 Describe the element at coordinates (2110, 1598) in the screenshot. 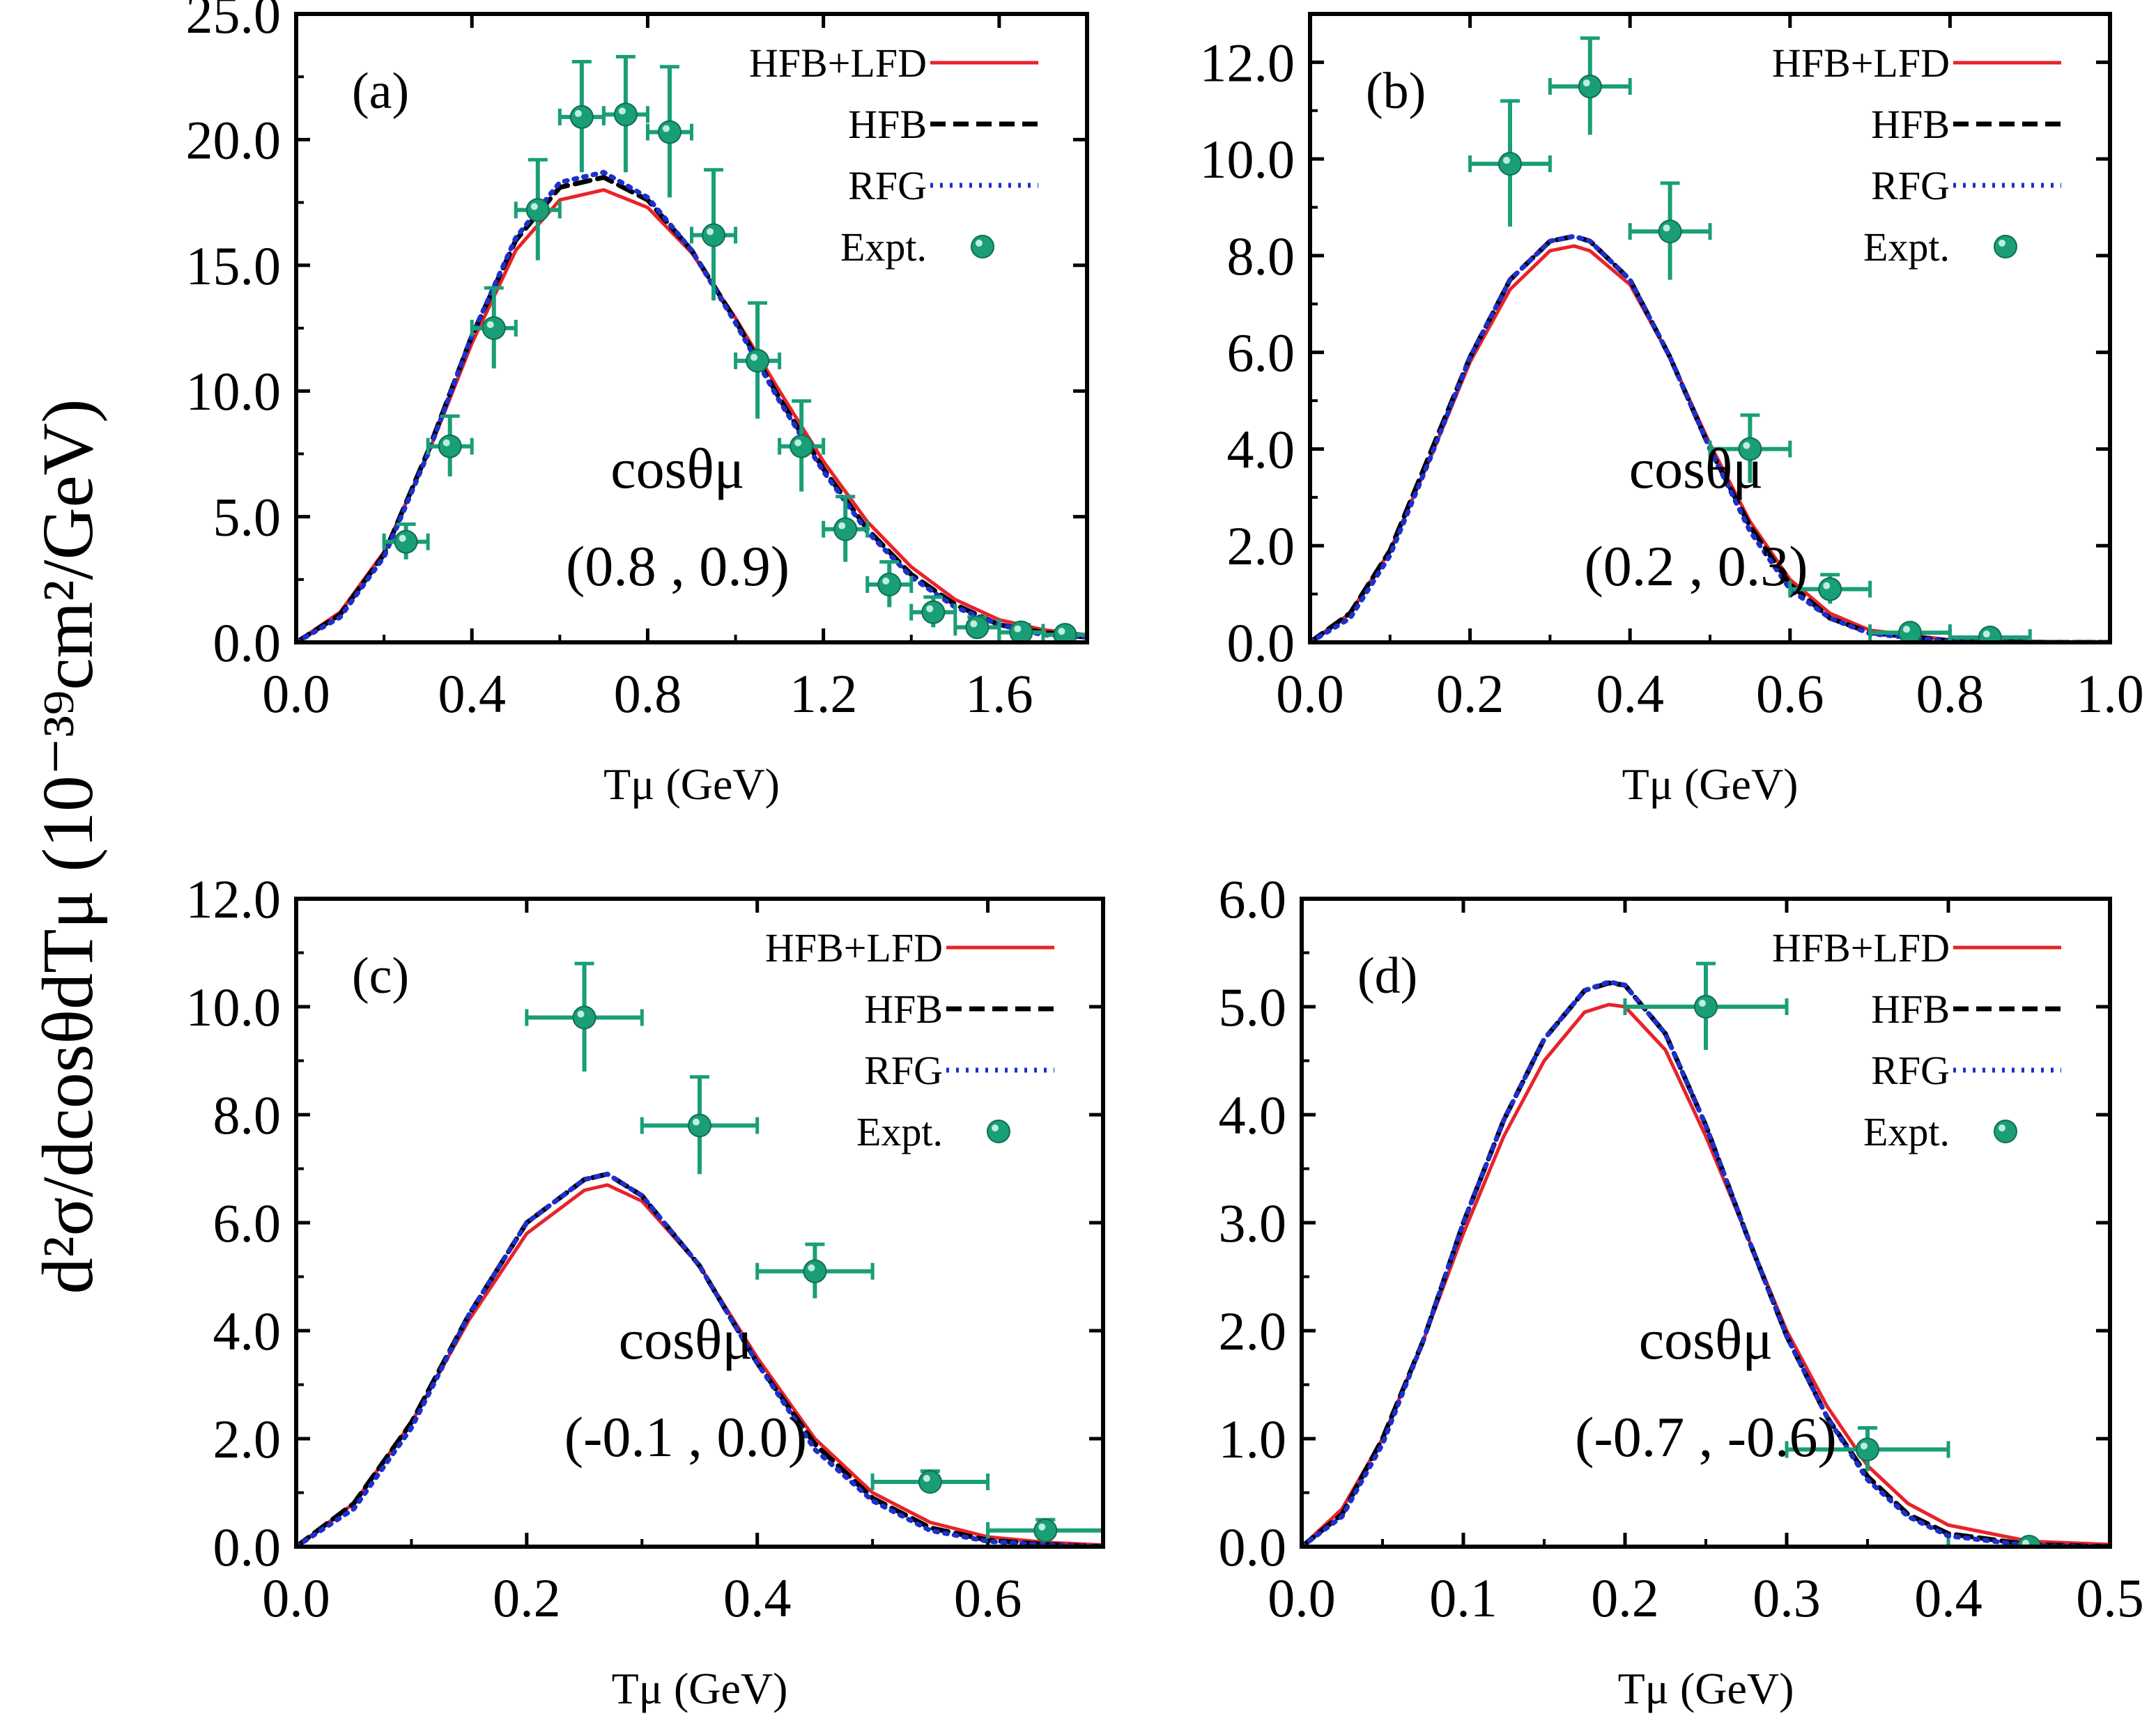

I see `x-tick-label: 0.5` at that location.